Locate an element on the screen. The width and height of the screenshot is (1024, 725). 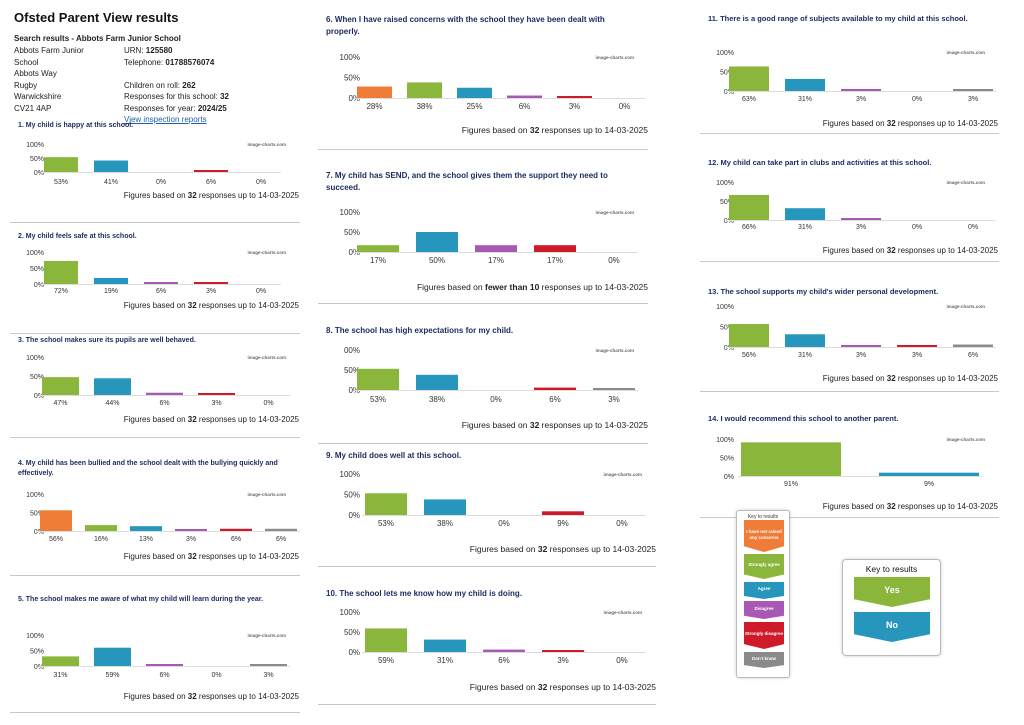
bar-value-label: 25% is located at coordinates (474, 106).